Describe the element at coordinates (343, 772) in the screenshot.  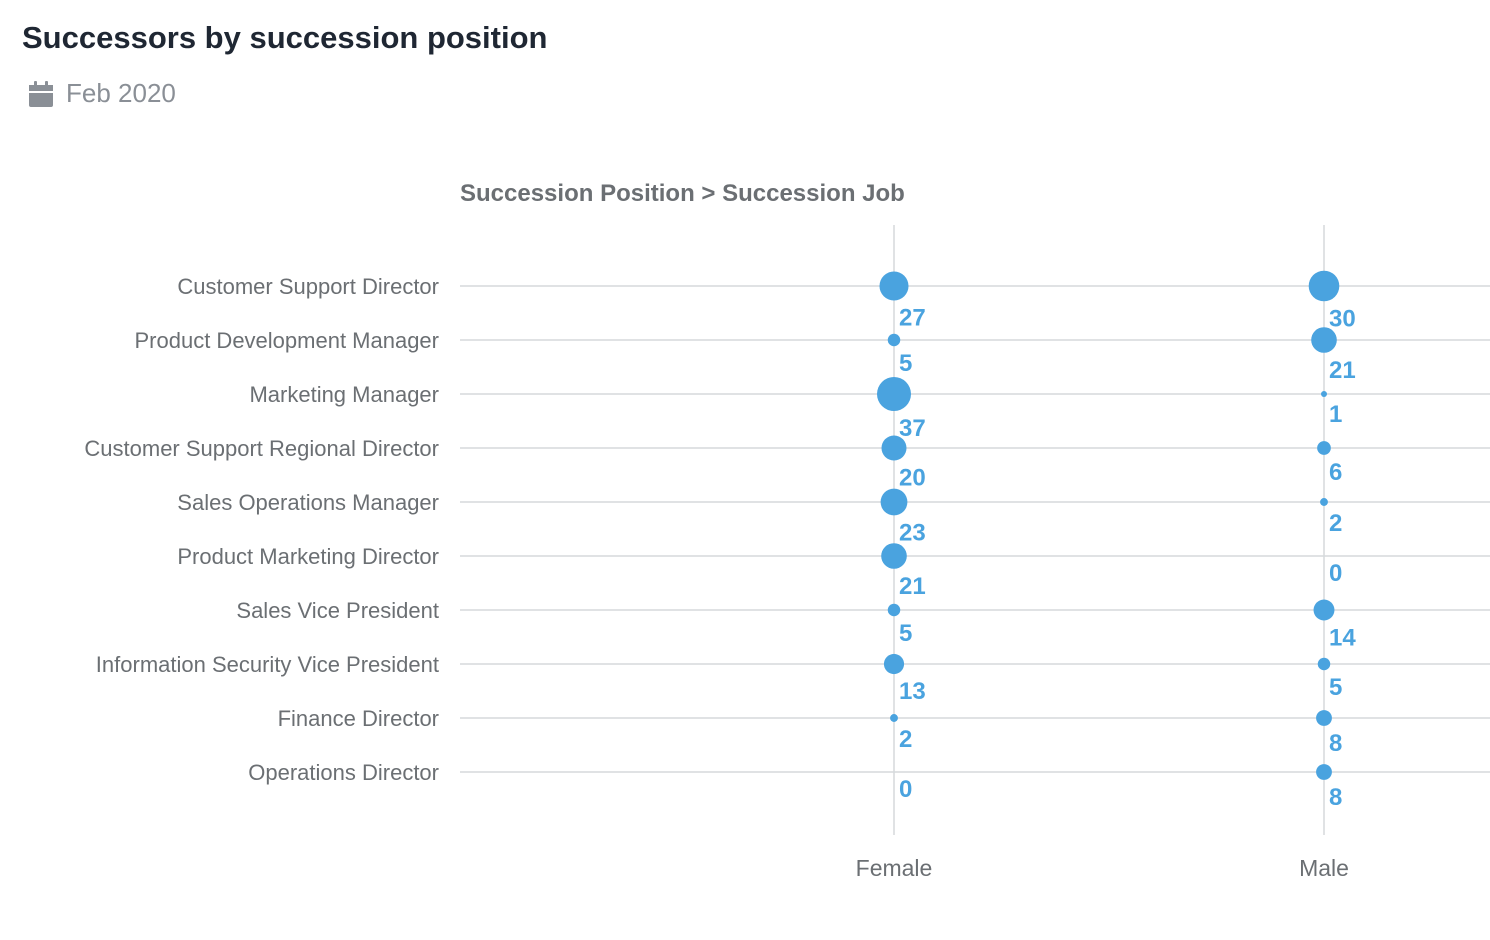
I see `category-label: Operations Director` at that location.